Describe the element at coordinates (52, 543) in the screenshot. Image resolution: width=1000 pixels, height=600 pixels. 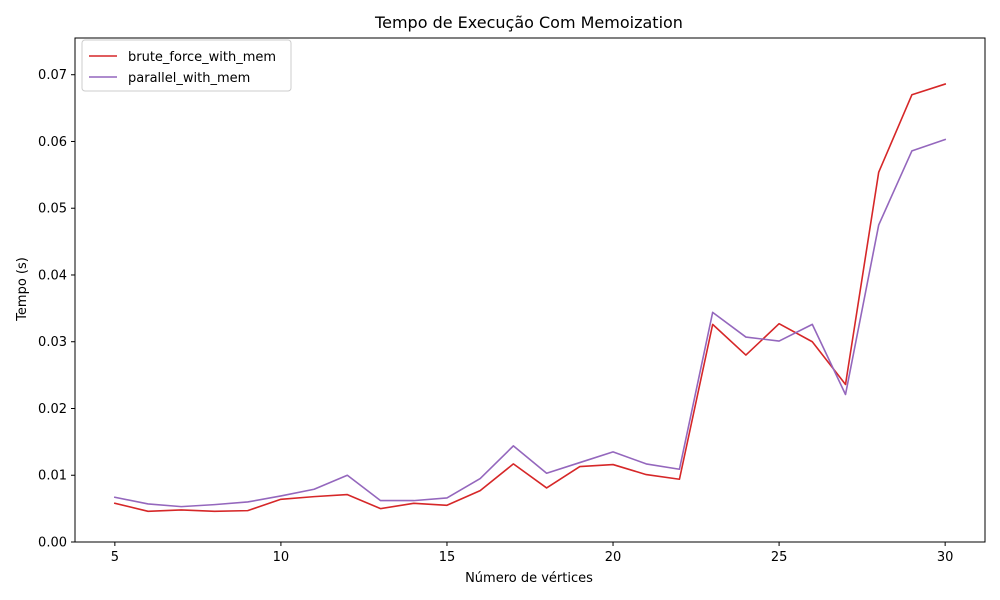
I see `y-tick-label: 0.00` at that location.